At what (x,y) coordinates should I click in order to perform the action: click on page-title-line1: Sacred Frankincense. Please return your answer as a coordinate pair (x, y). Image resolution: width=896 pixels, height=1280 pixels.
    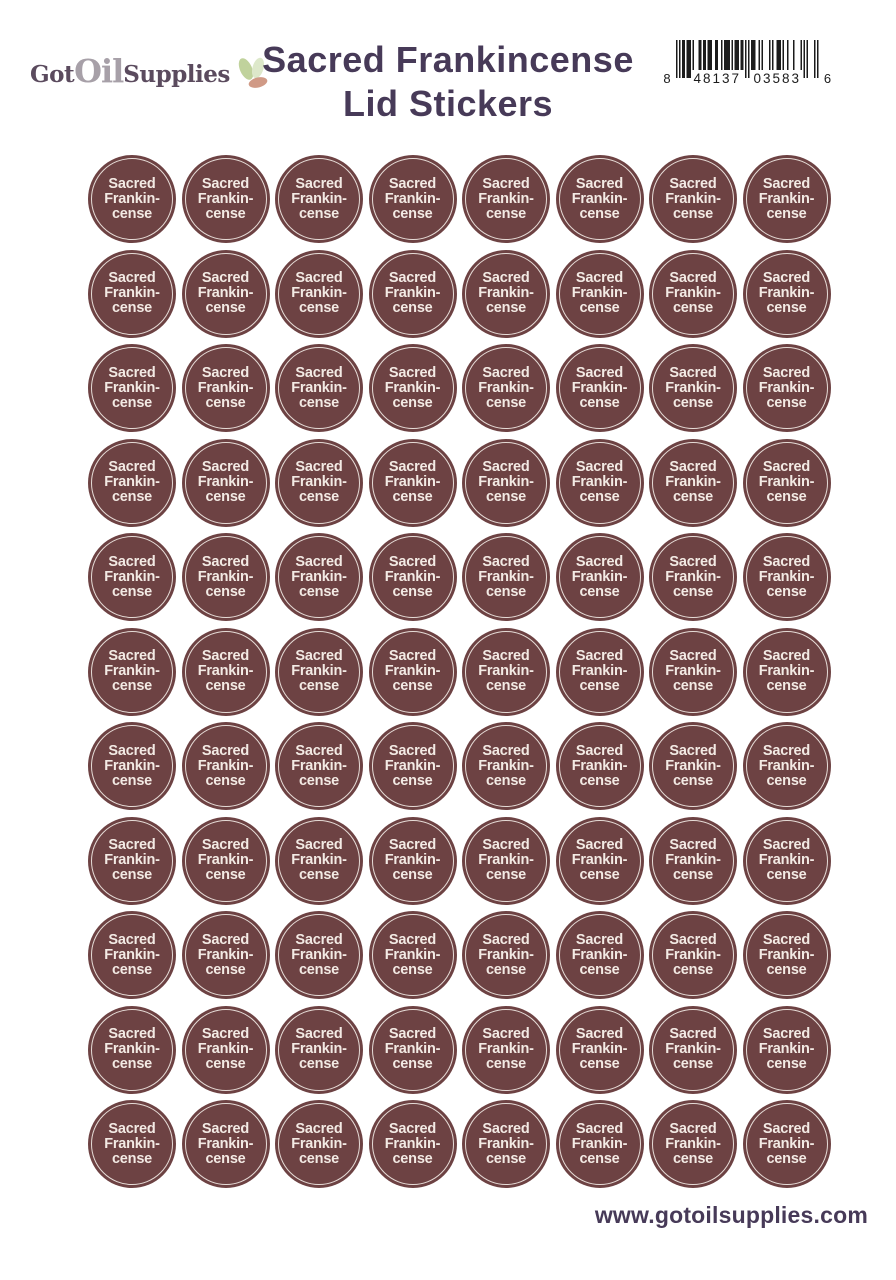
    Looking at the image, I should click on (448, 59).